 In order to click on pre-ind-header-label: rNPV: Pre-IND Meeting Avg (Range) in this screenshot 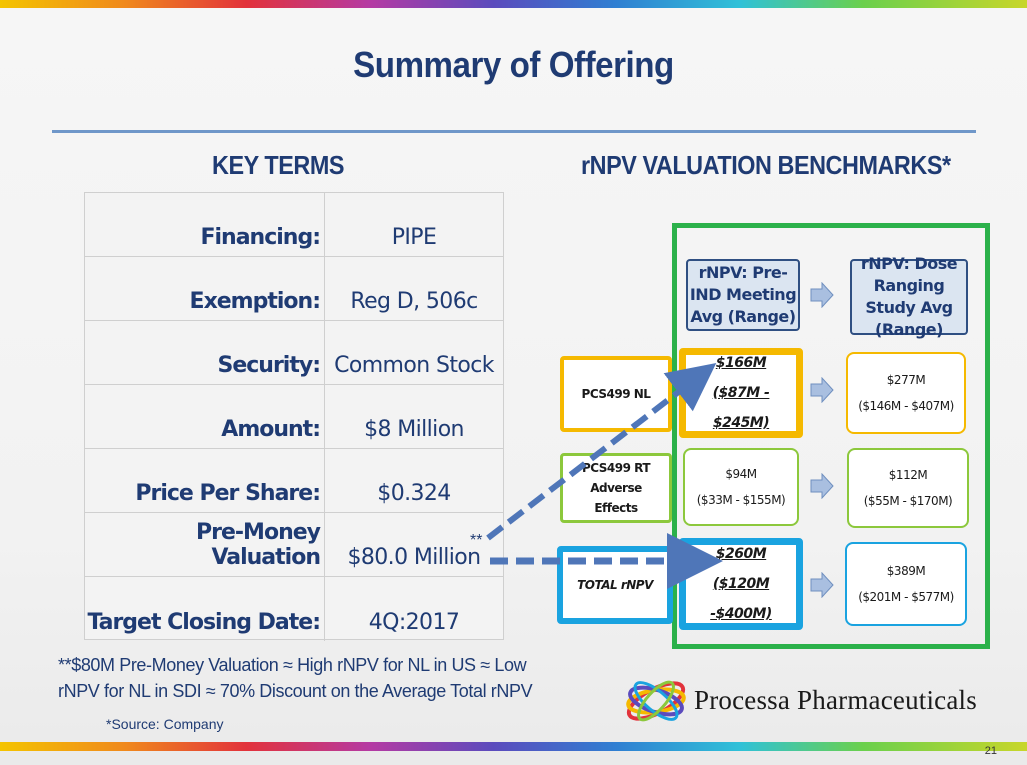, I will do `click(743, 294)`.